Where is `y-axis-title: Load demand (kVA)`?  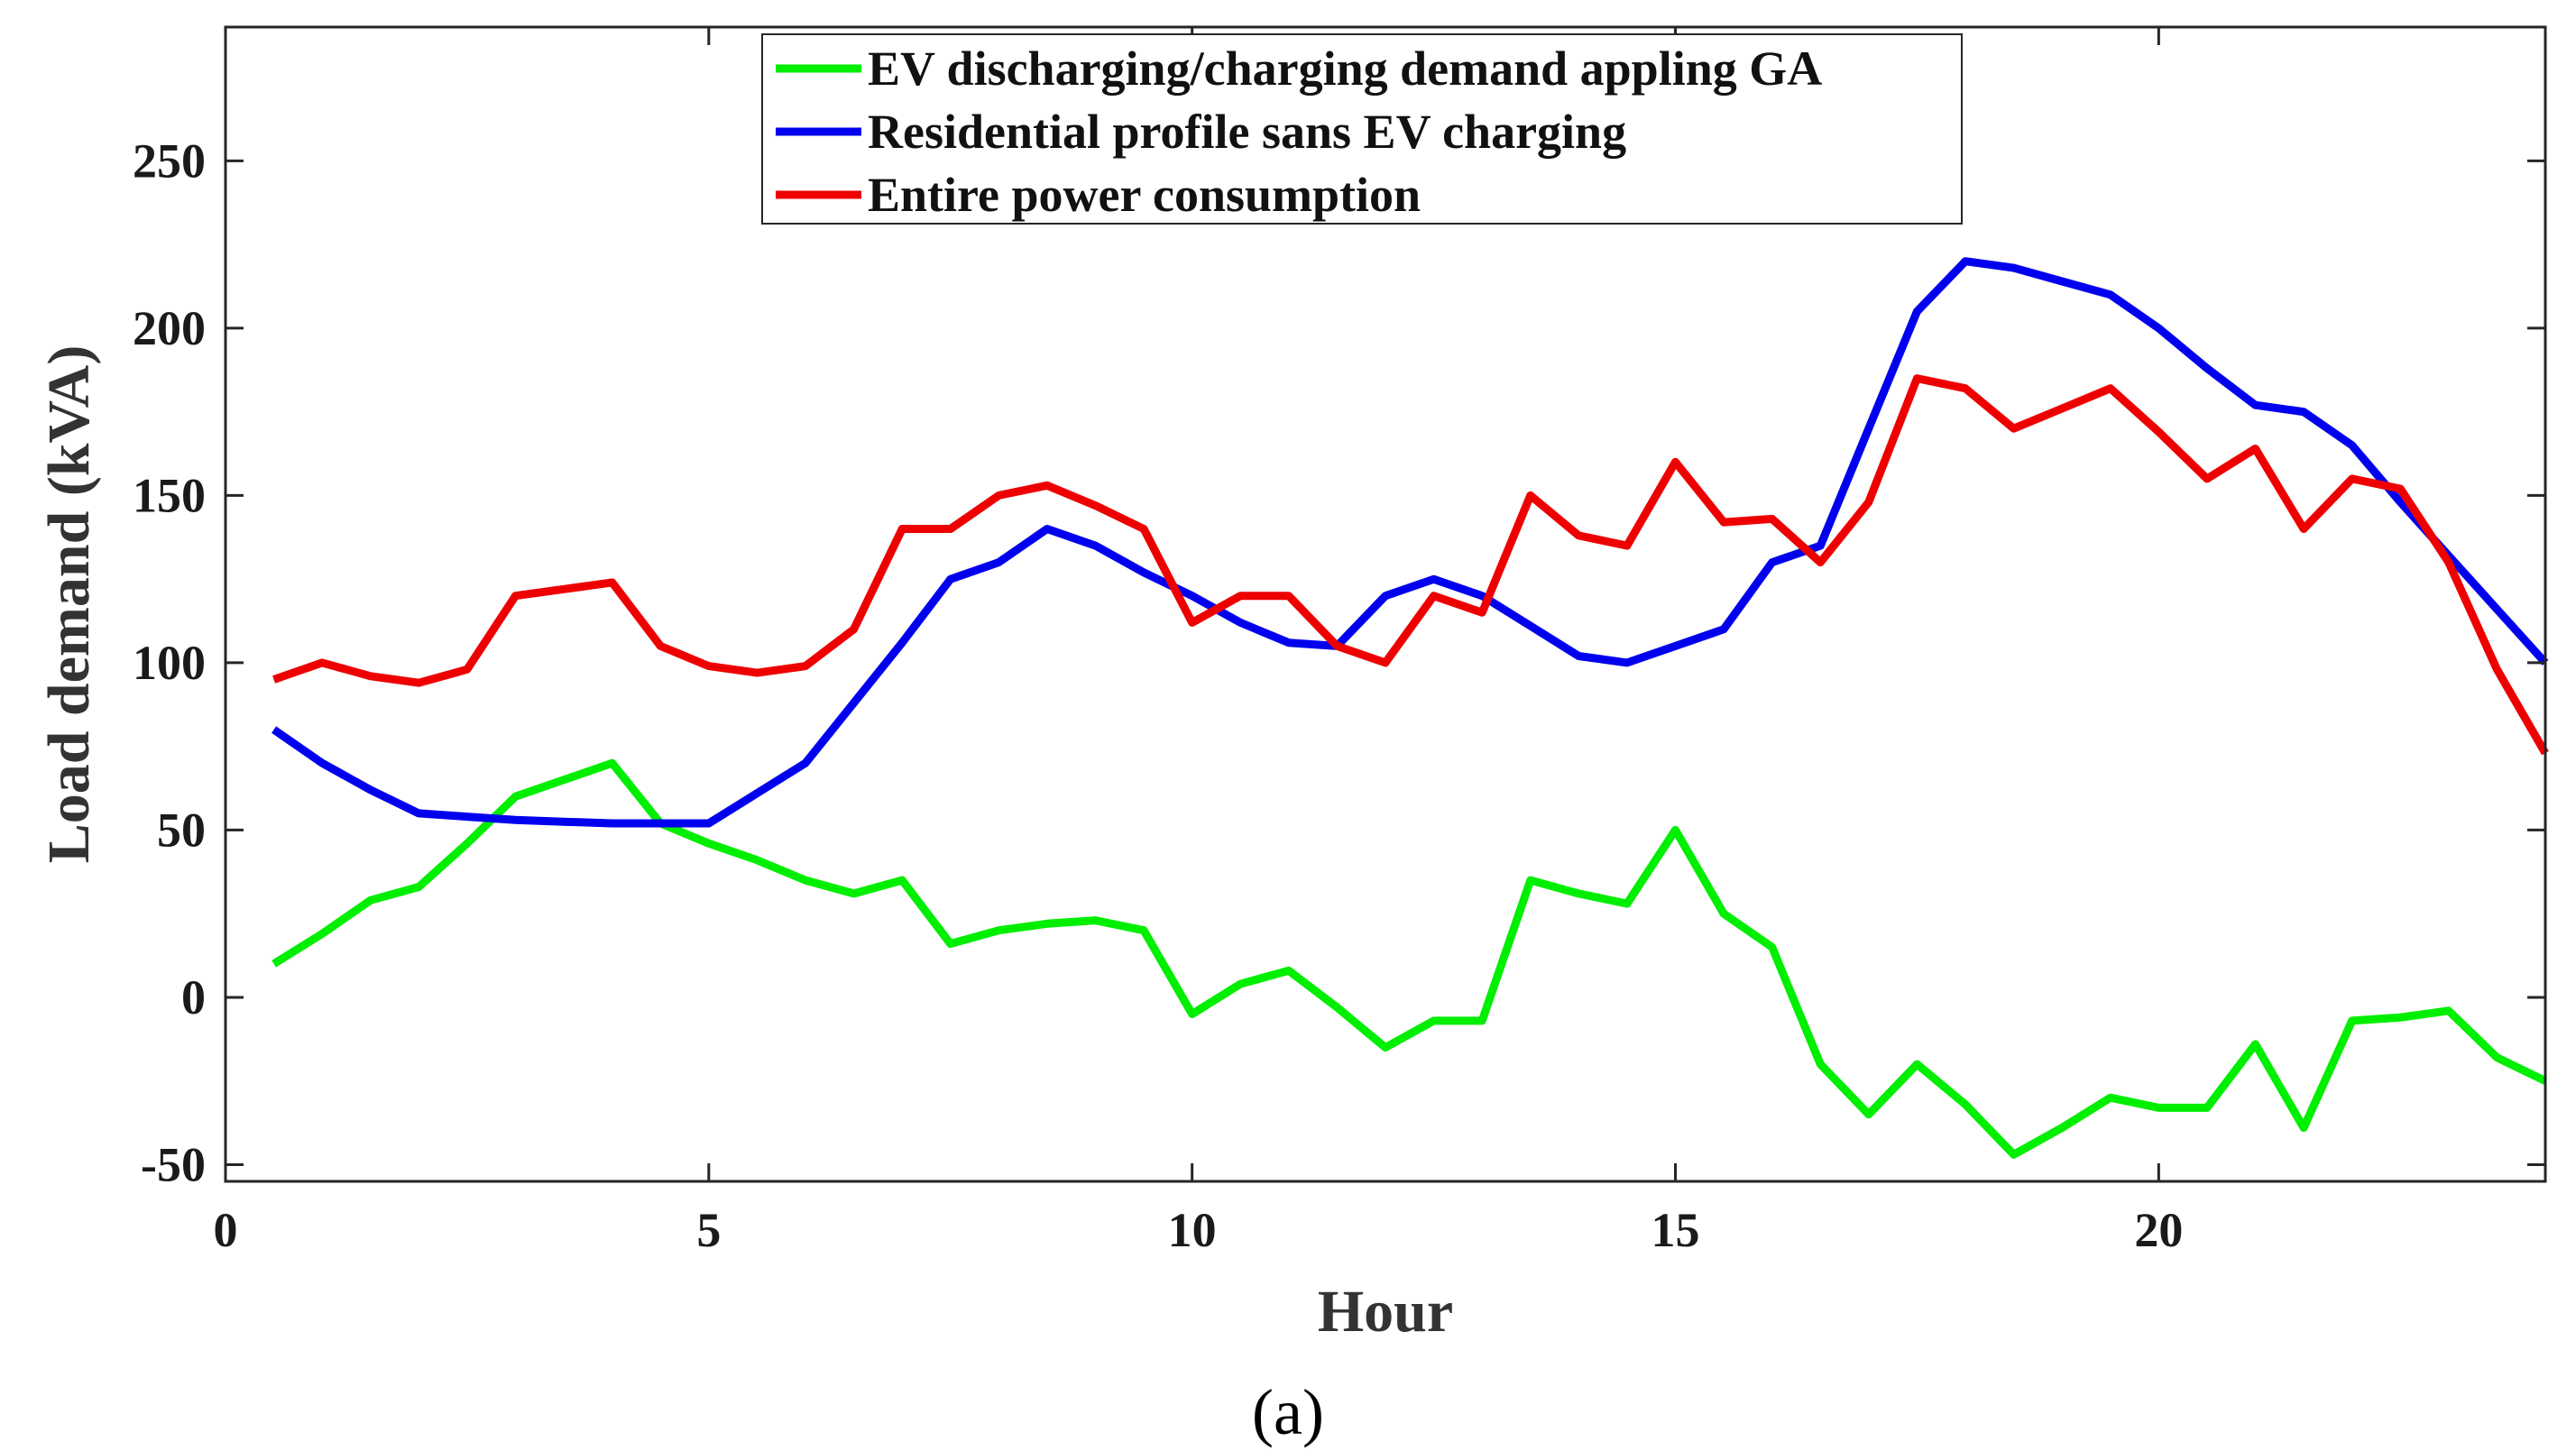
y-axis-title: Load demand (kVA) is located at coordinates (69, 604).